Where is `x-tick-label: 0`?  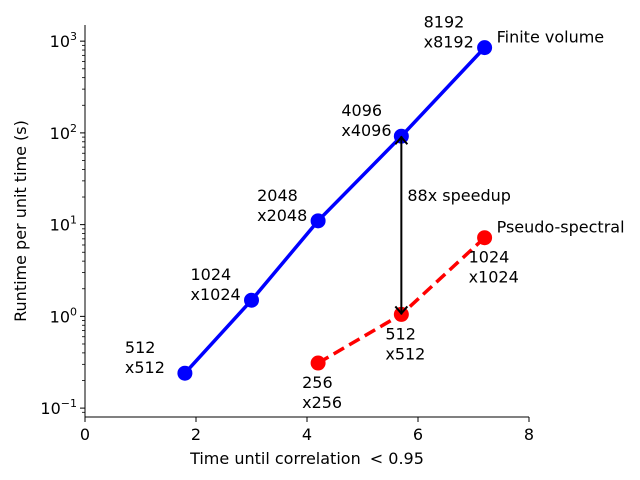
x-tick-label: 0 is located at coordinates (85, 434).